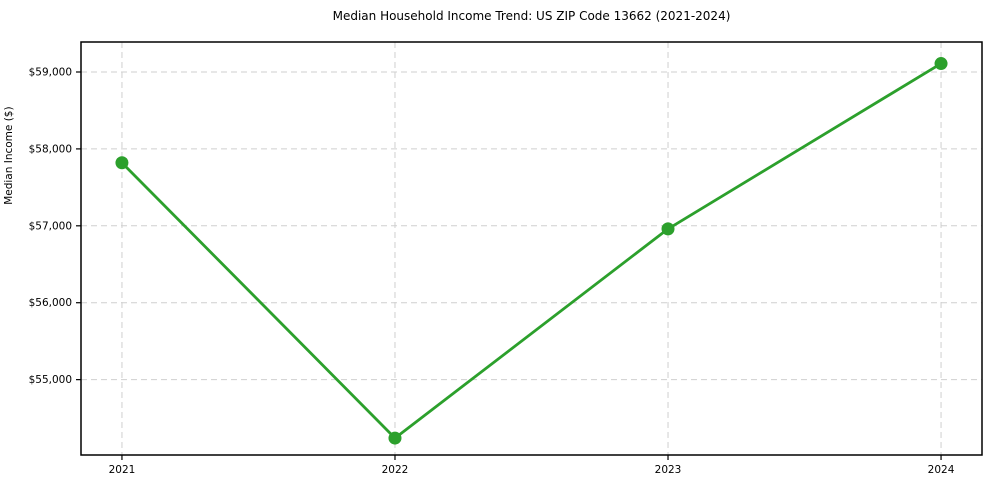 This screenshot has width=989, height=490. What do you see at coordinates (50, 72) in the screenshot?
I see `y-tick-label: $59,000` at bounding box center [50, 72].